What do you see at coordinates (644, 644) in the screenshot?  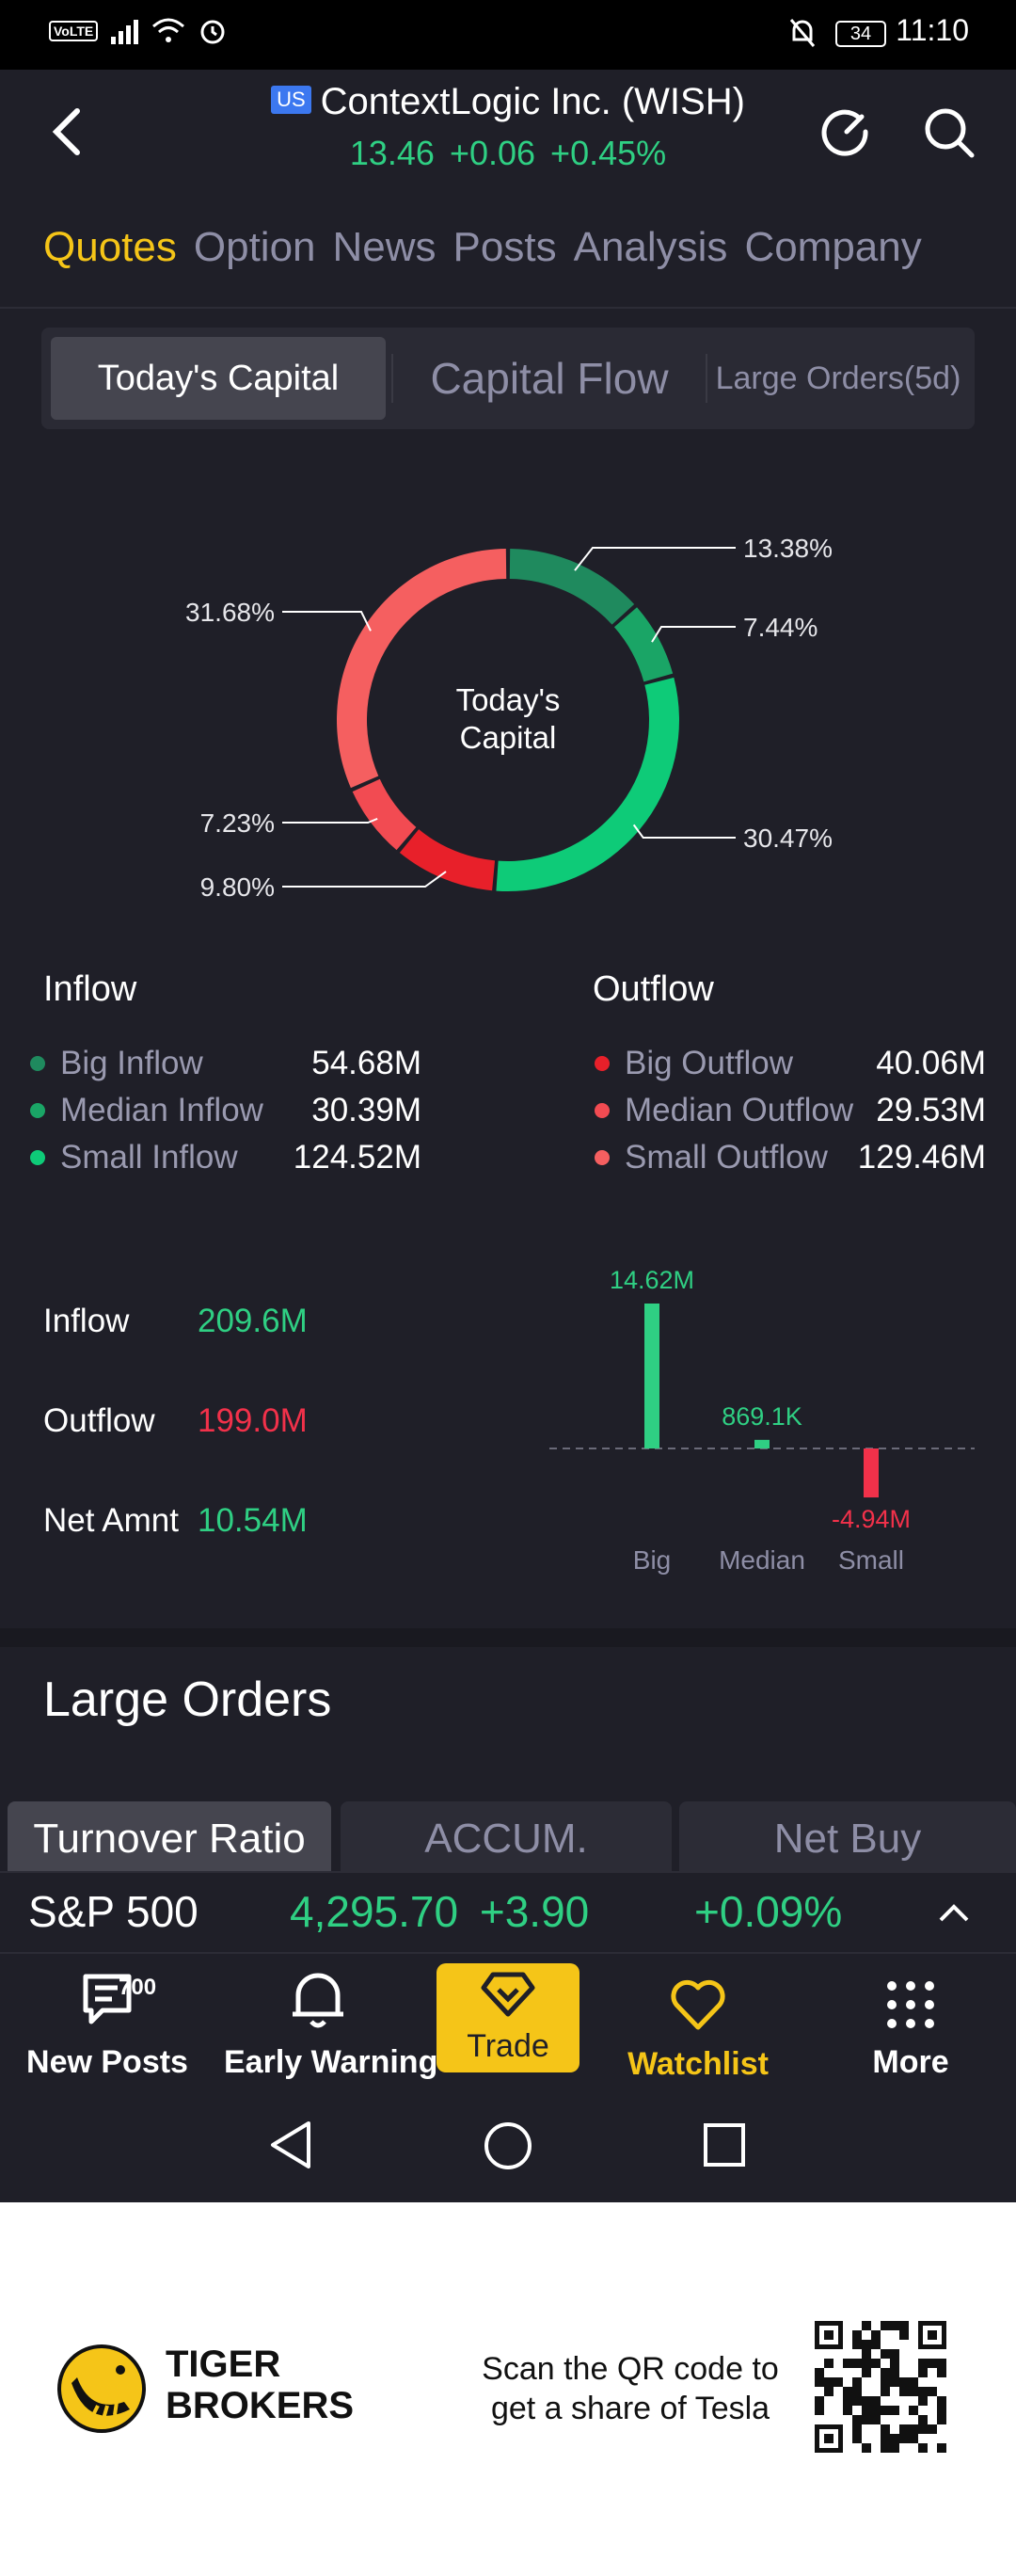 I see `donut-slice-median-inflow` at bounding box center [644, 644].